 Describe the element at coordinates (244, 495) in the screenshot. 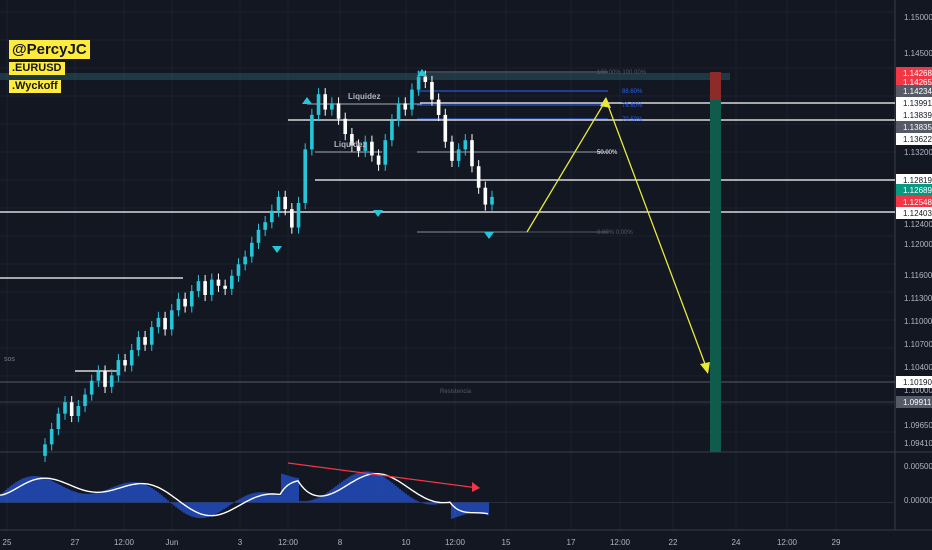

I see `indicator-signal-line` at that location.